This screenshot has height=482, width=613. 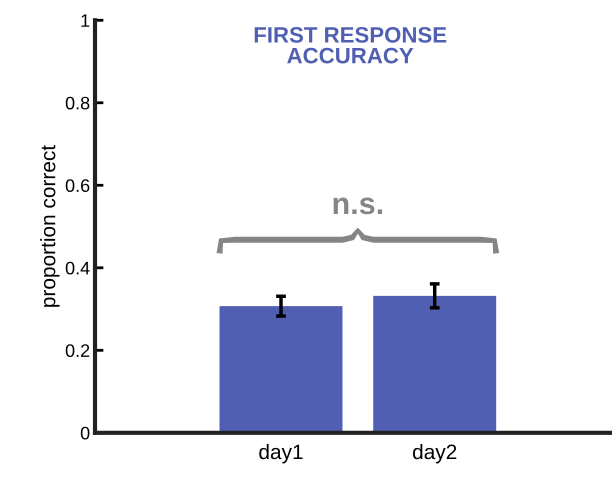 I want to click on annotation: n.s., so click(x=358, y=206).